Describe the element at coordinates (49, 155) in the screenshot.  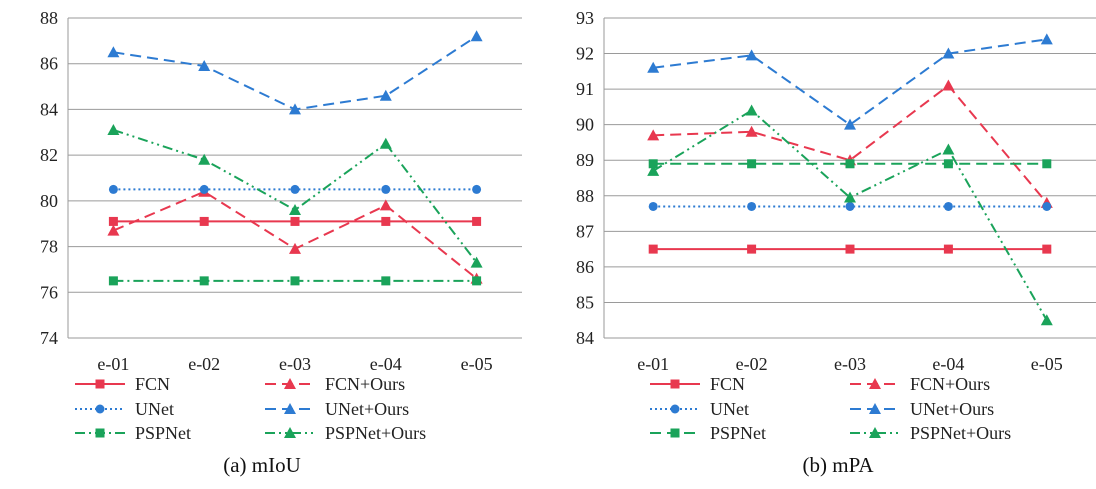
I see `y-tick-label: 82` at that location.